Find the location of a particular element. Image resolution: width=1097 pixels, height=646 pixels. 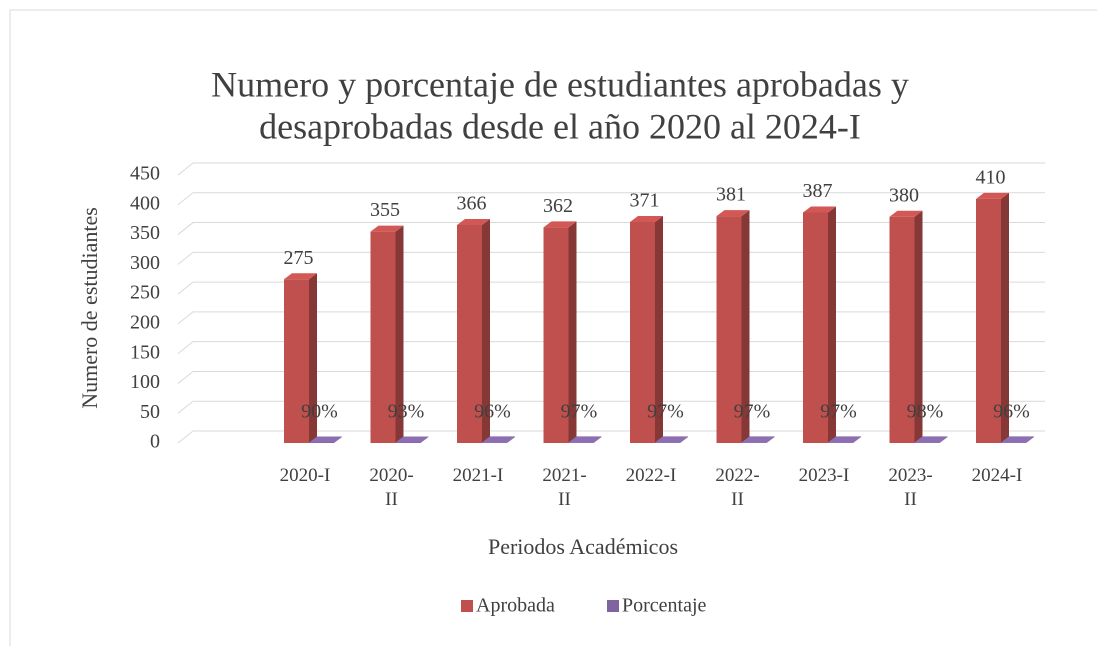

y-tick-label: 250 is located at coordinates (145, 293).